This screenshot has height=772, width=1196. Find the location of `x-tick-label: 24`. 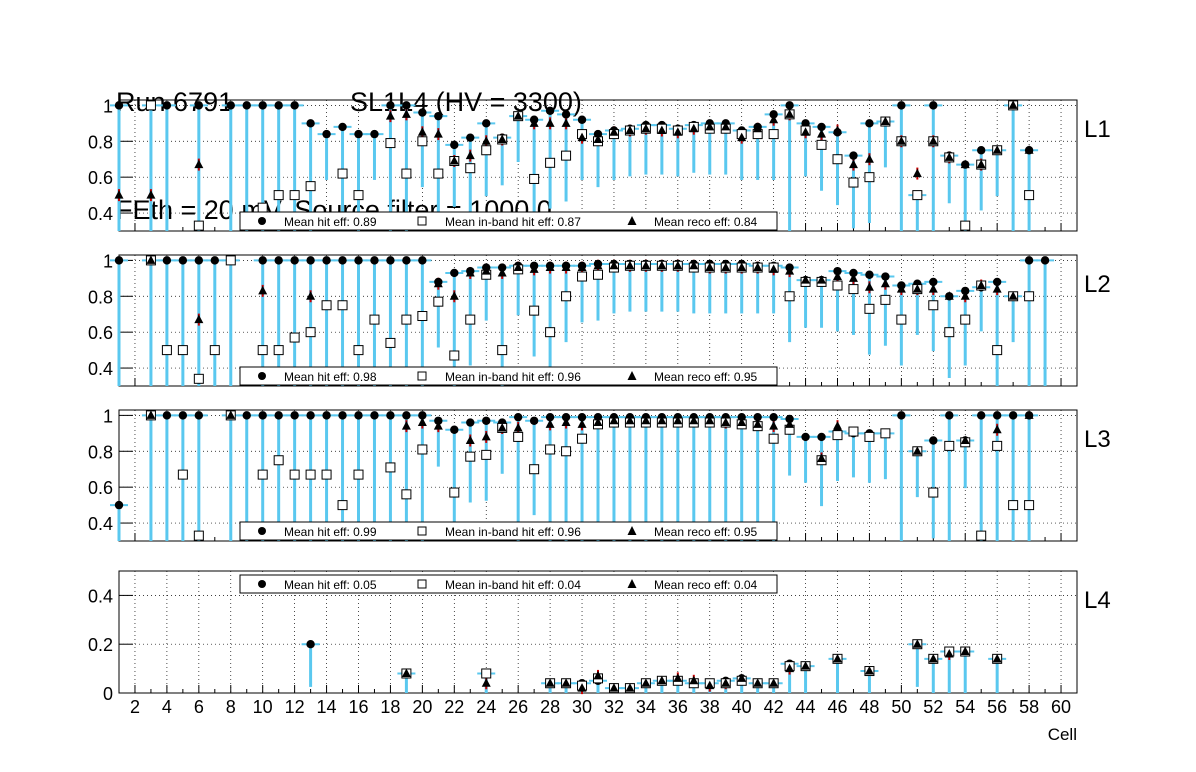

x-tick-label: 24 is located at coordinates (486, 707).